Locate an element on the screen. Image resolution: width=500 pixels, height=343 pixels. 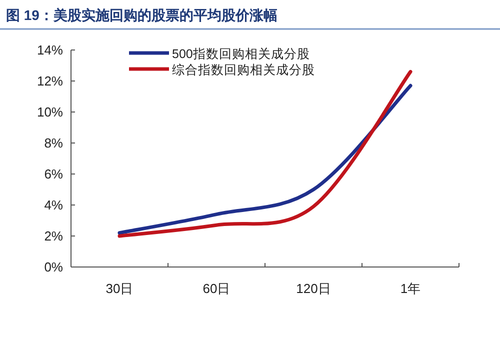
y-tick-label: 0% is located at coordinates (54, 267).